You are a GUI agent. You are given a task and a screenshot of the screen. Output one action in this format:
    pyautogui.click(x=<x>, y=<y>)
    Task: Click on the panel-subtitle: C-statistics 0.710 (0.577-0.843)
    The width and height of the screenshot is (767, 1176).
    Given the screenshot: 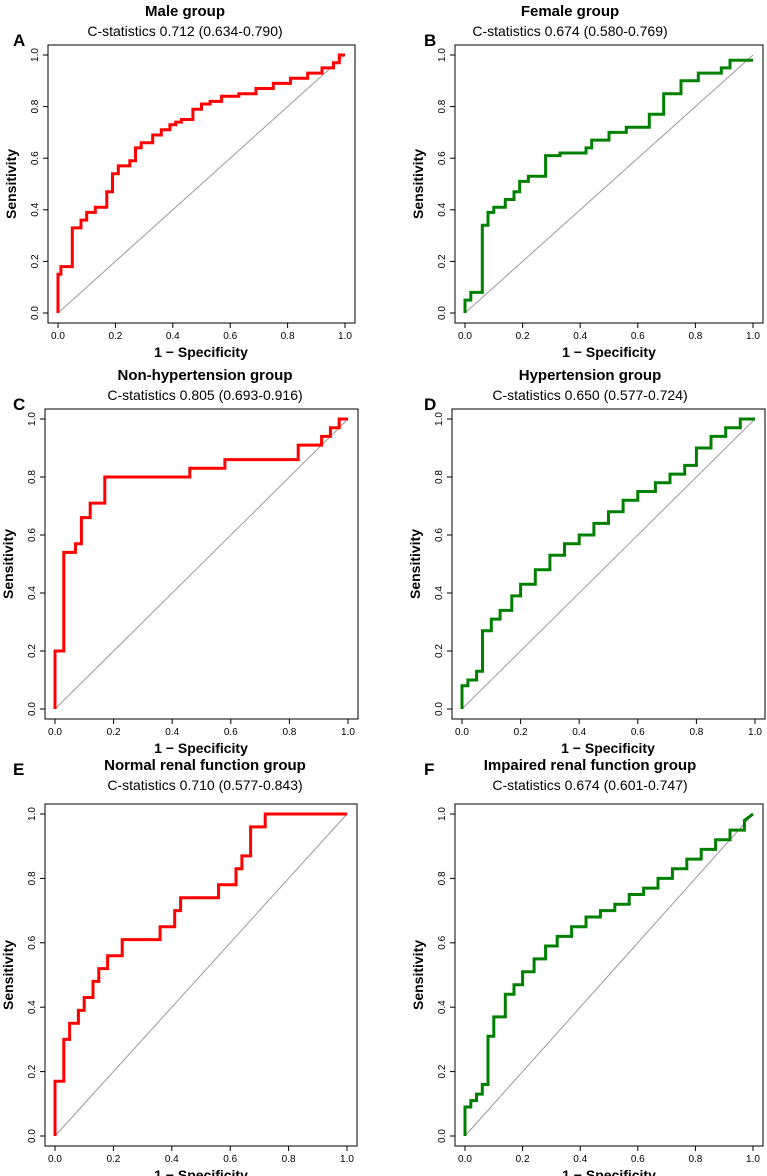 What is the action you would take?
    pyautogui.click(x=204, y=785)
    